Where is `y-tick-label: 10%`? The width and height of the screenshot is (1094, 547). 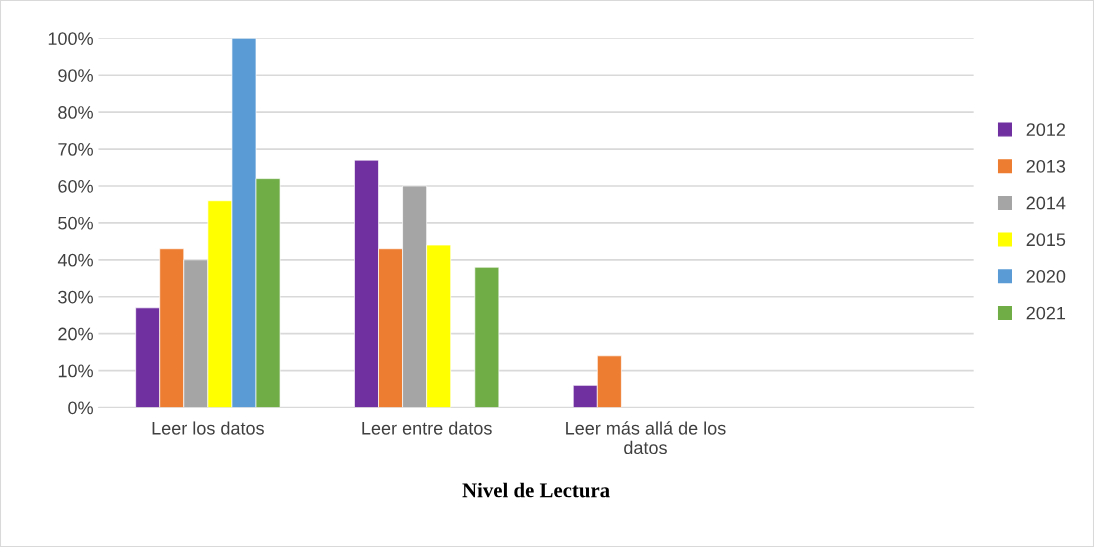 y-tick-label: 10% is located at coordinates (75, 371).